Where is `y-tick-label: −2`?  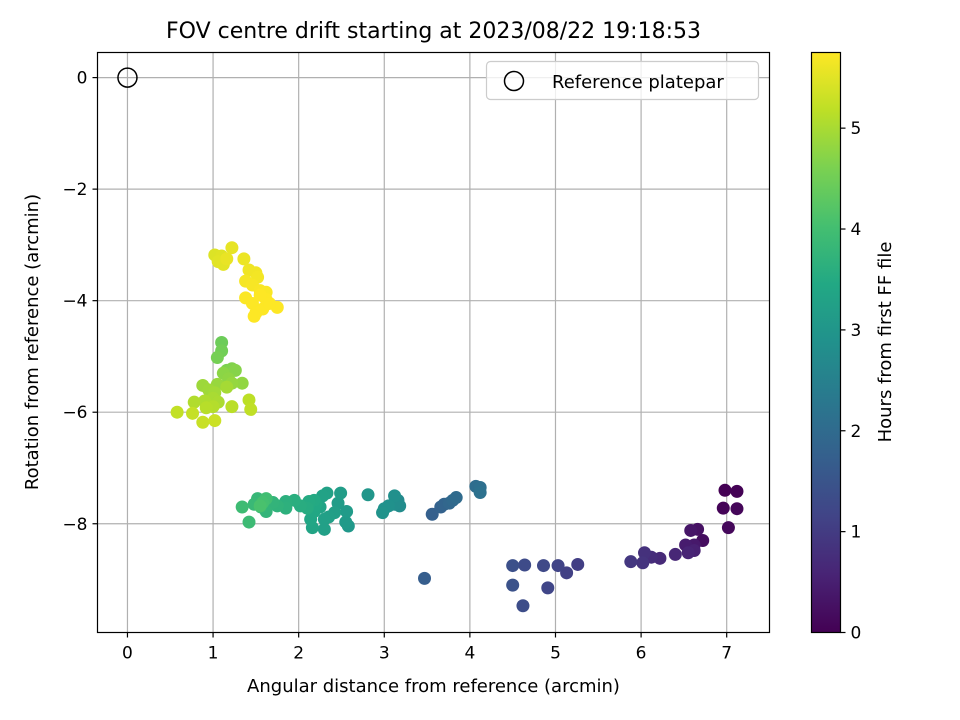
y-tick-label: −2 is located at coordinates (74, 190).